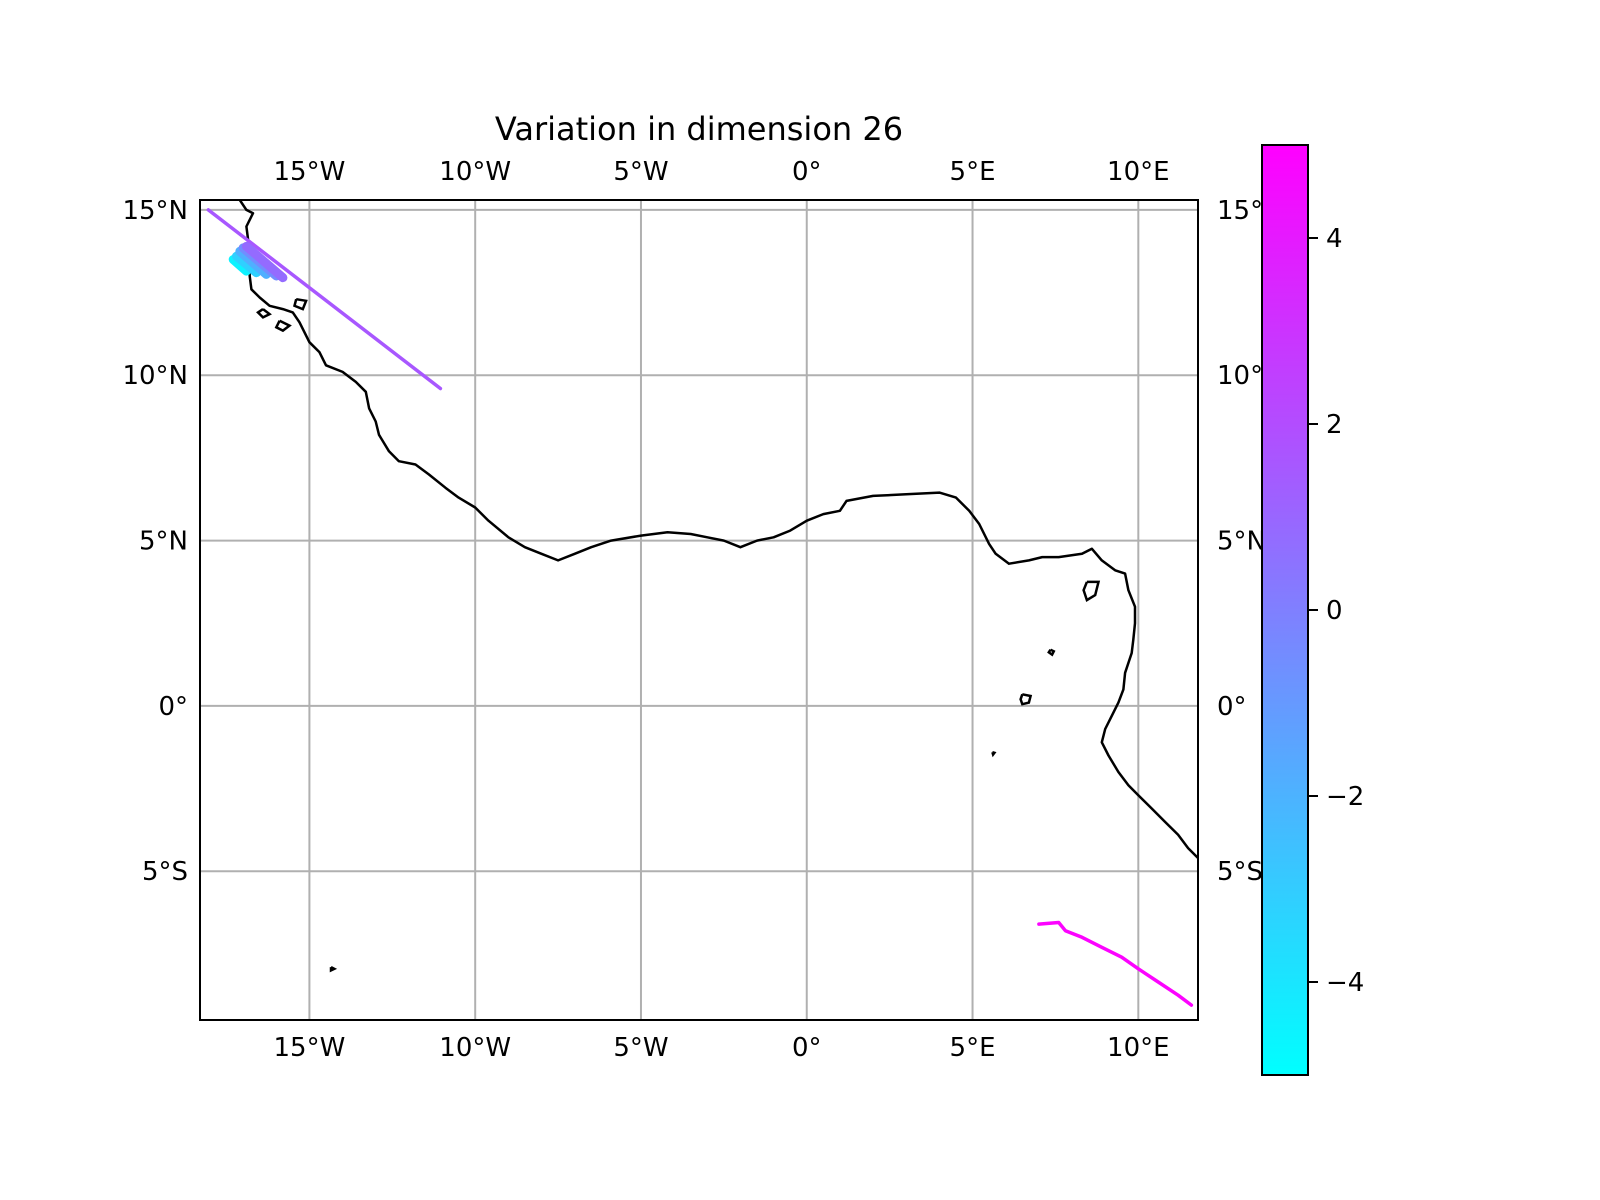 This screenshot has width=1600, height=1200. Describe the element at coordinates (475, 1048) in the screenshot. I see `tick-label-bottom-1: 10°W` at that location.